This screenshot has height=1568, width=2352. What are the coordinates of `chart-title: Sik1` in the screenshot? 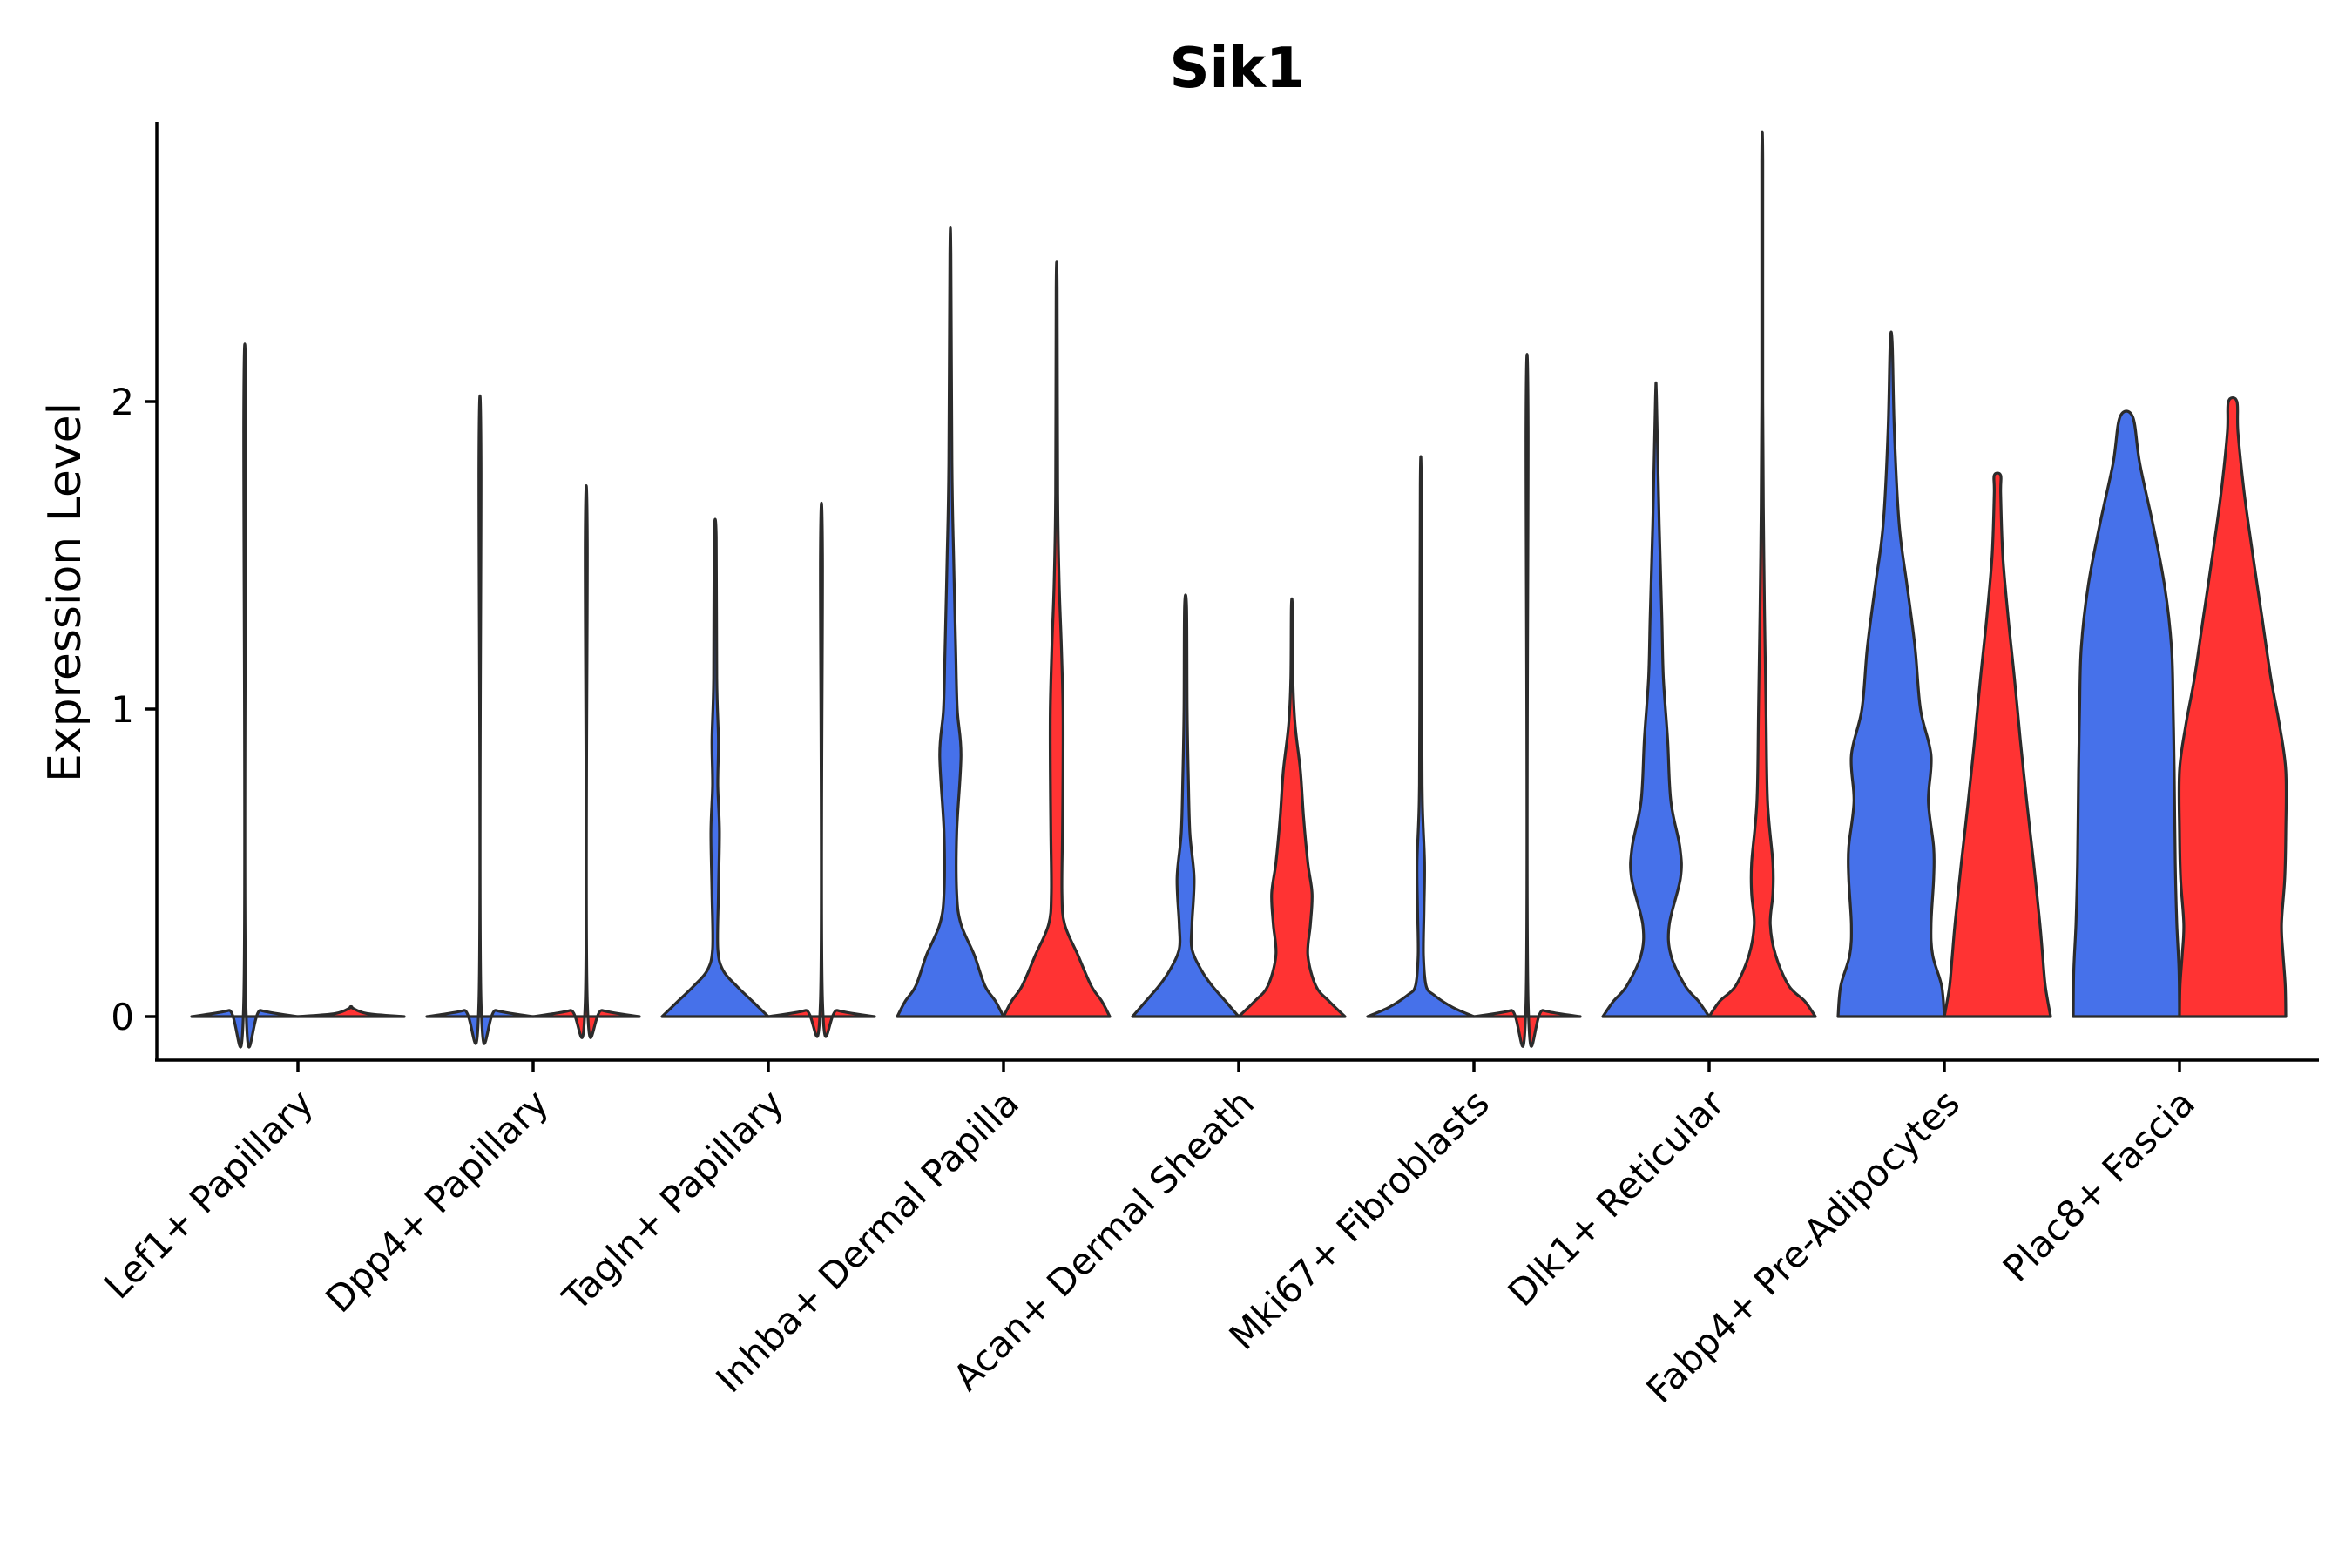 It's located at (1236, 69).